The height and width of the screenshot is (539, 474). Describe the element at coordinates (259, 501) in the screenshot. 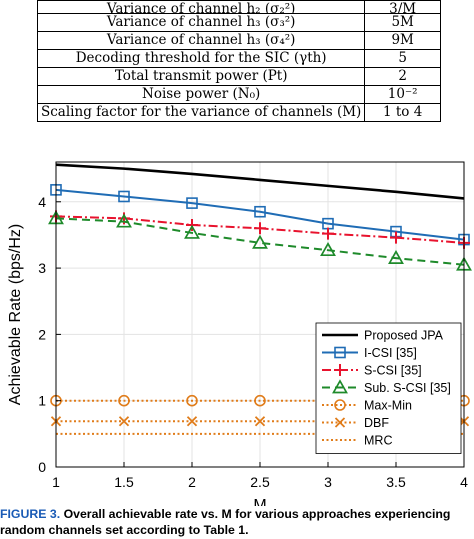

I see `x-axis-label: M` at that location.